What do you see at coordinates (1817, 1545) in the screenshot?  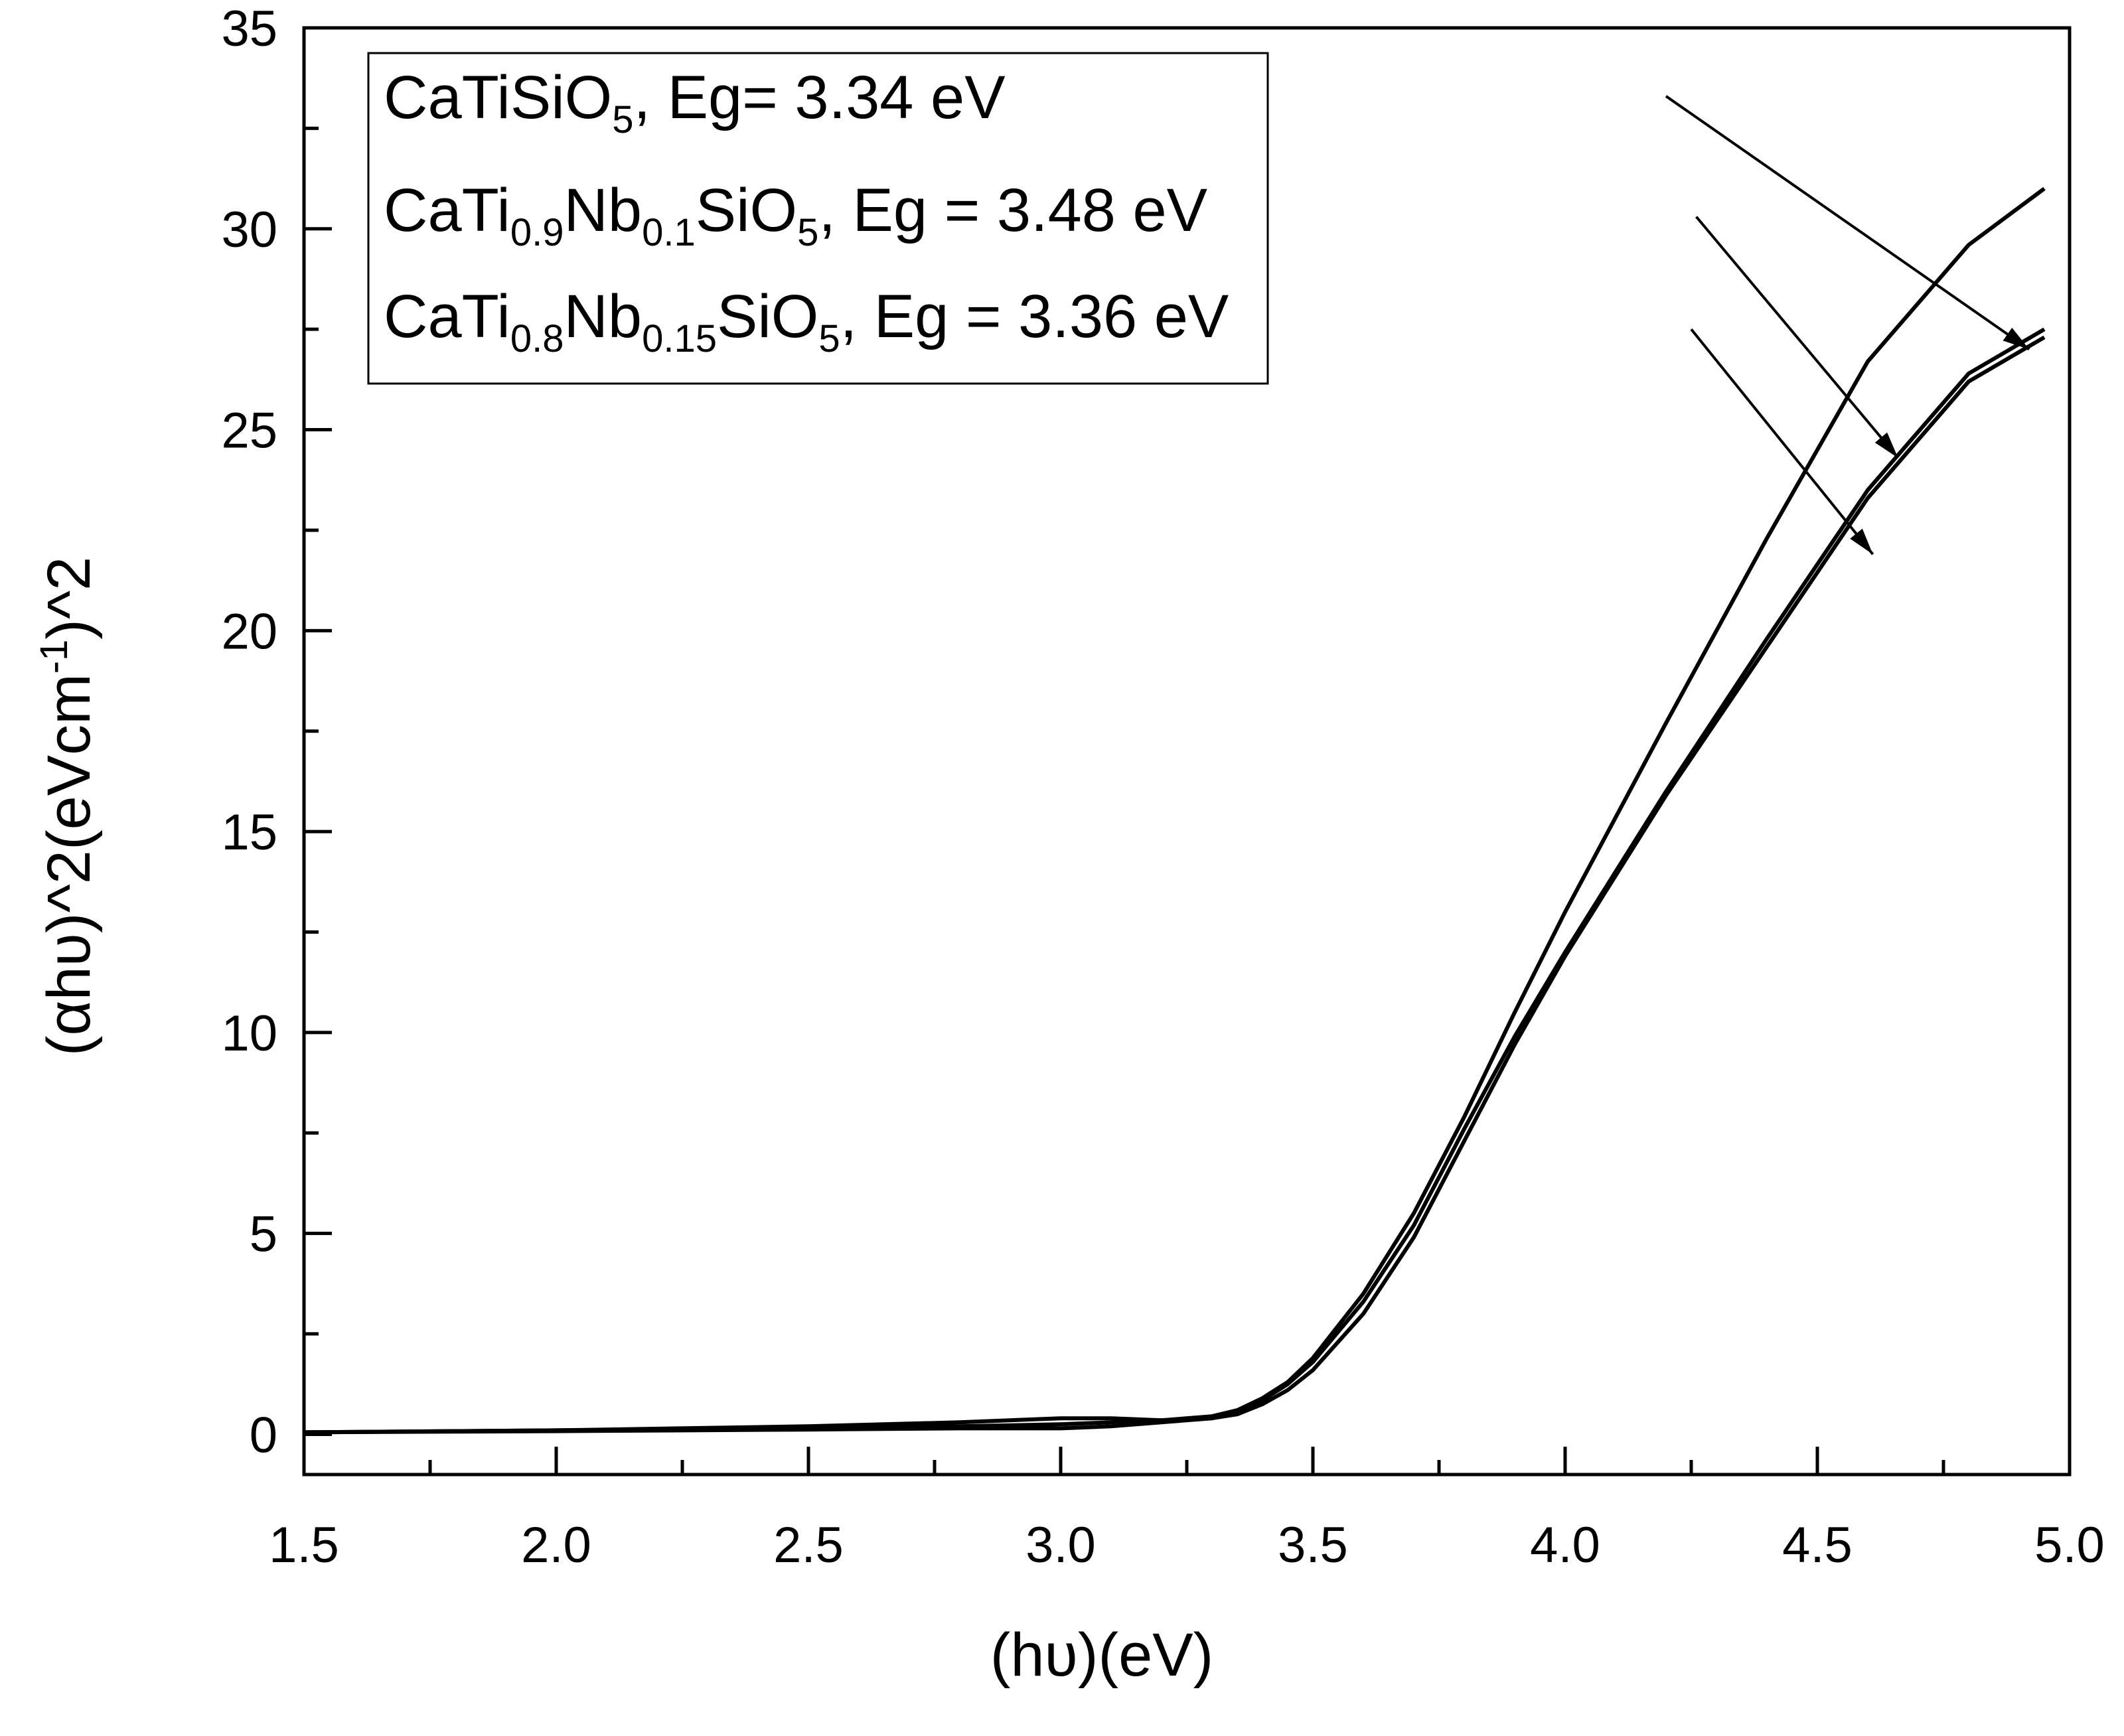 I see `x-tick-label: 4.5` at bounding box center [1817, 1545].